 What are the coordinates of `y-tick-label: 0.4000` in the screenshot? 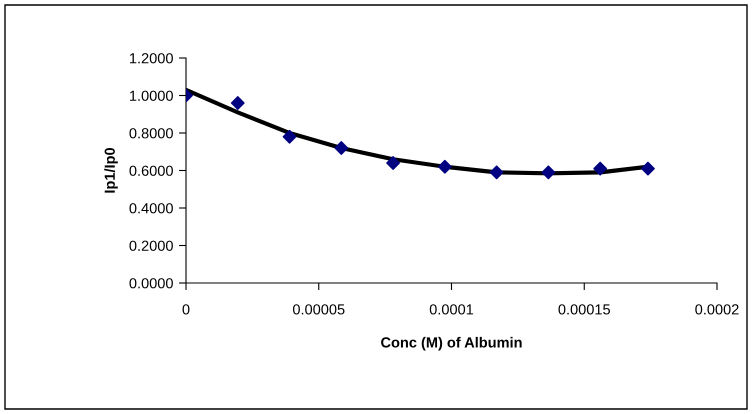 It's located at (151, 208).